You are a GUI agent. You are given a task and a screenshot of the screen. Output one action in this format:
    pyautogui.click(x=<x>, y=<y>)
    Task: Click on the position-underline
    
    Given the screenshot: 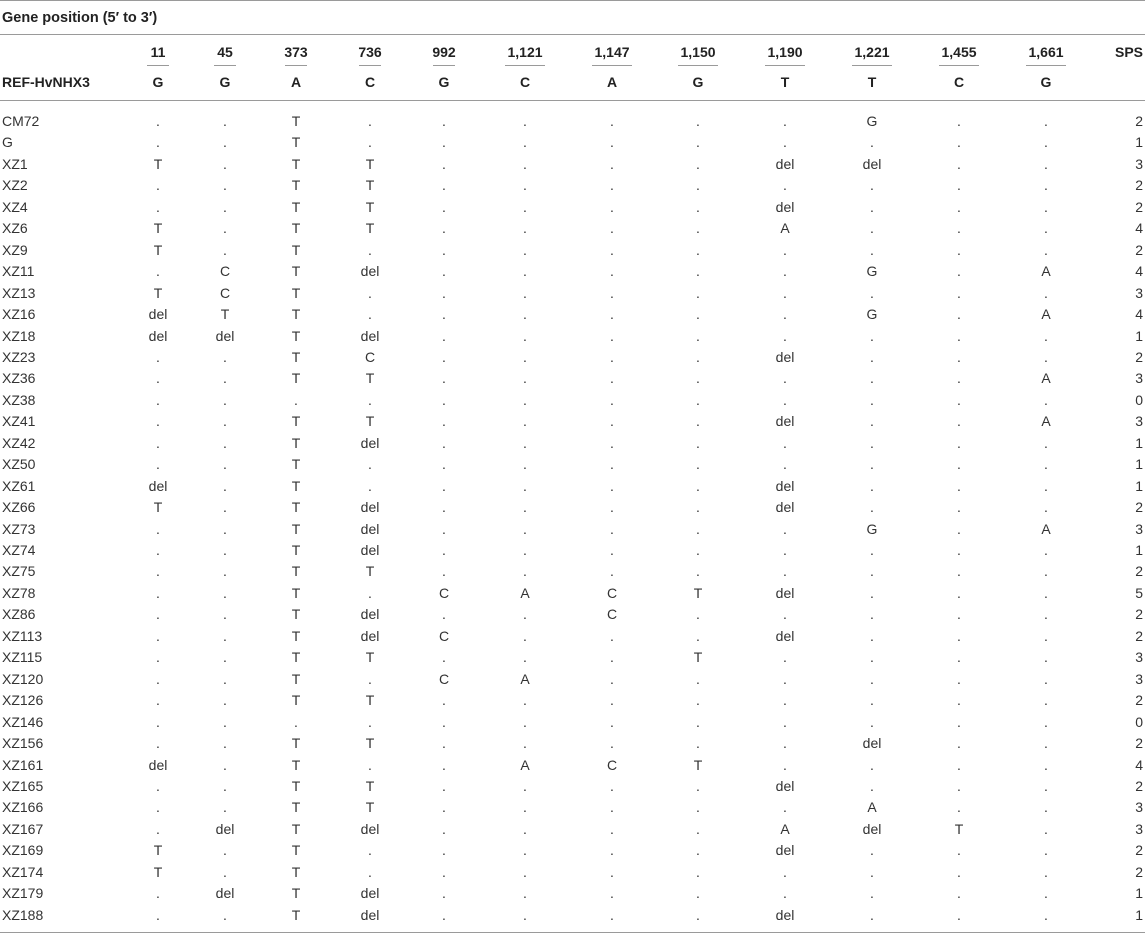 What is the action you would take?
    pyautogui.click(x=525, y=65)
    